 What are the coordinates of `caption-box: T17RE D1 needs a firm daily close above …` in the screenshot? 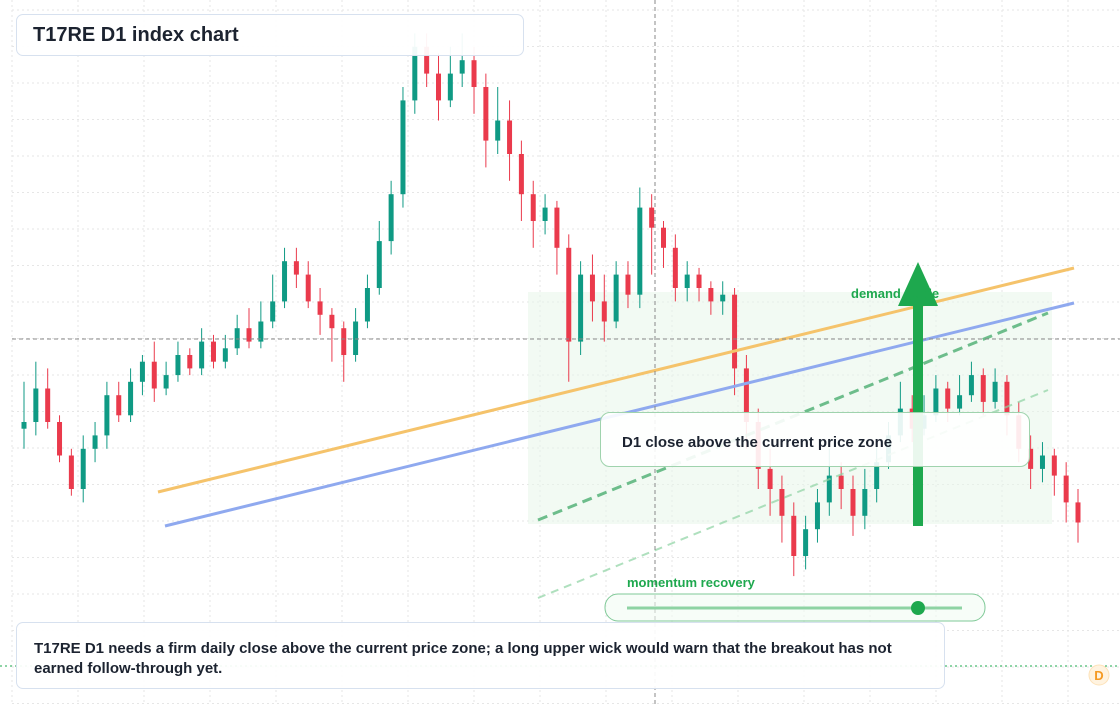 It's located at (480, 655).